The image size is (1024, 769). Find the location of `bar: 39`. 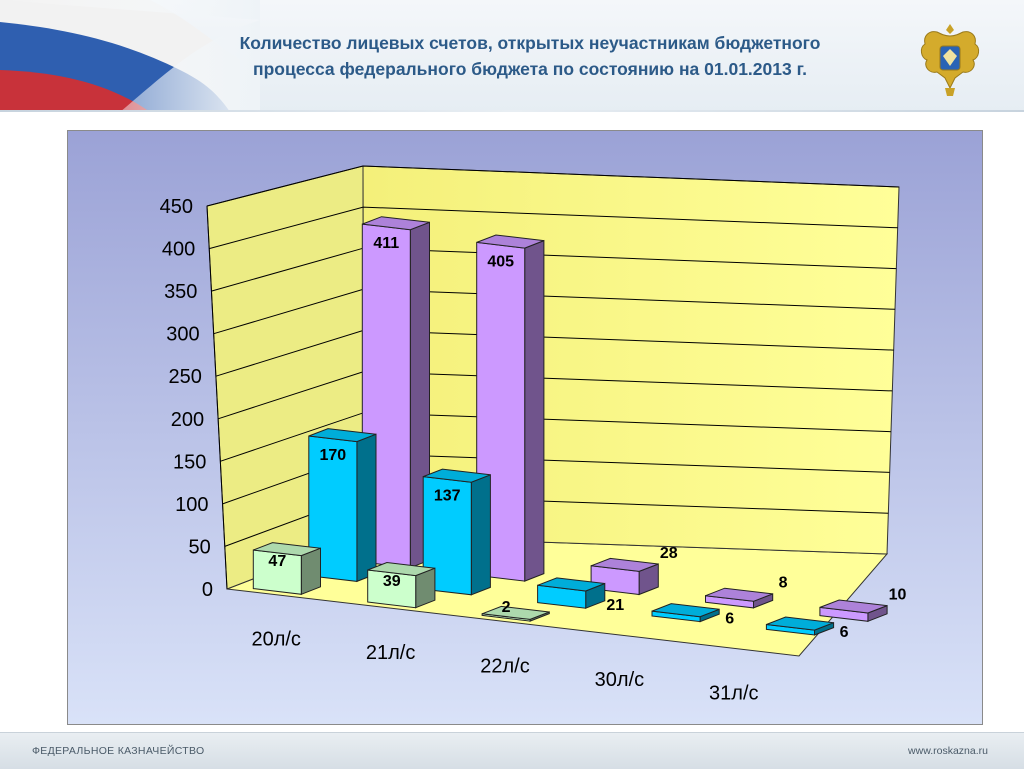

bar: 39 is located at coordinates (401, 585).